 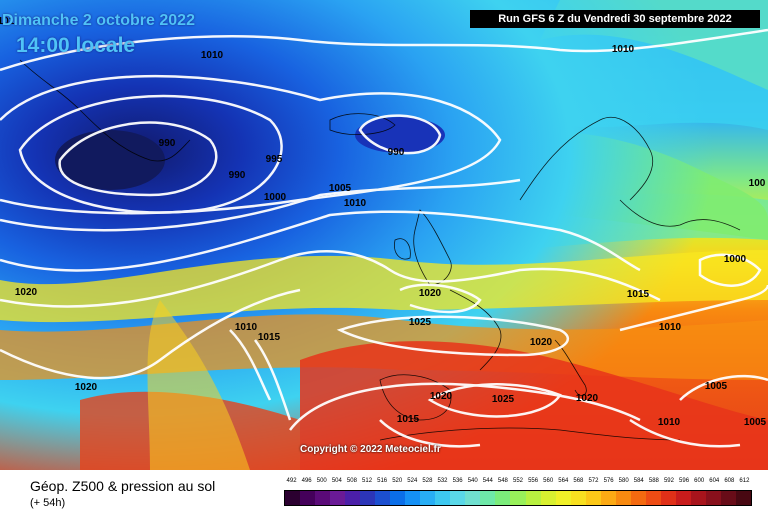 I want to click on color-scale-bar, so click(x=518, y=498).